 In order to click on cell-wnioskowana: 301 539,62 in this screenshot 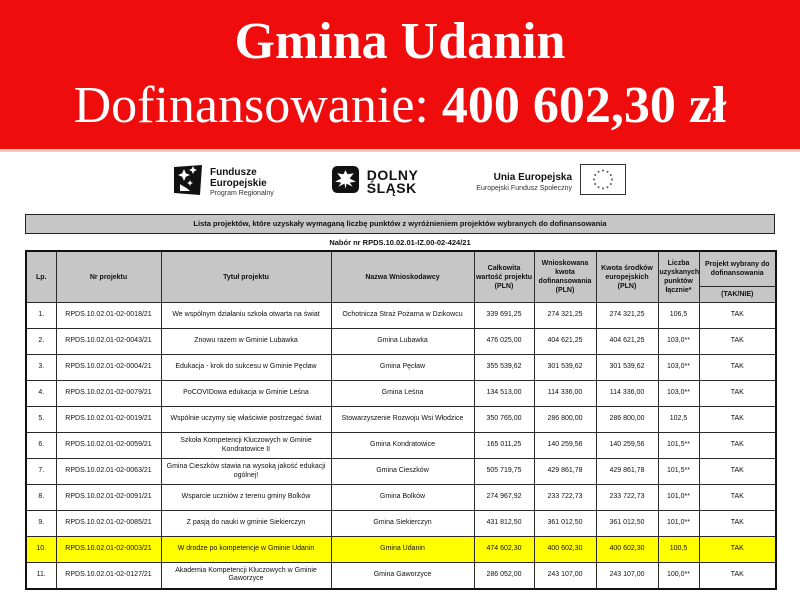, I will do `click(565, 367)`.